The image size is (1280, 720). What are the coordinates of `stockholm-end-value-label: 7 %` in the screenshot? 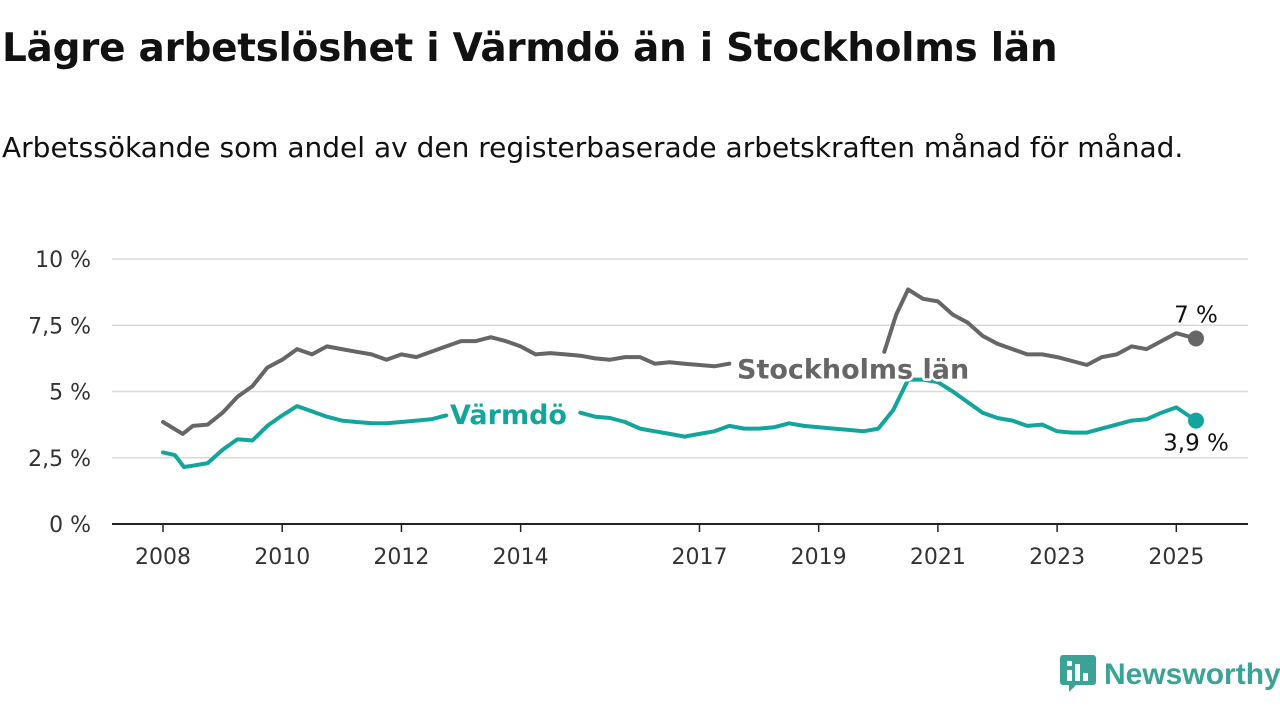 It's located at (1196, 316).